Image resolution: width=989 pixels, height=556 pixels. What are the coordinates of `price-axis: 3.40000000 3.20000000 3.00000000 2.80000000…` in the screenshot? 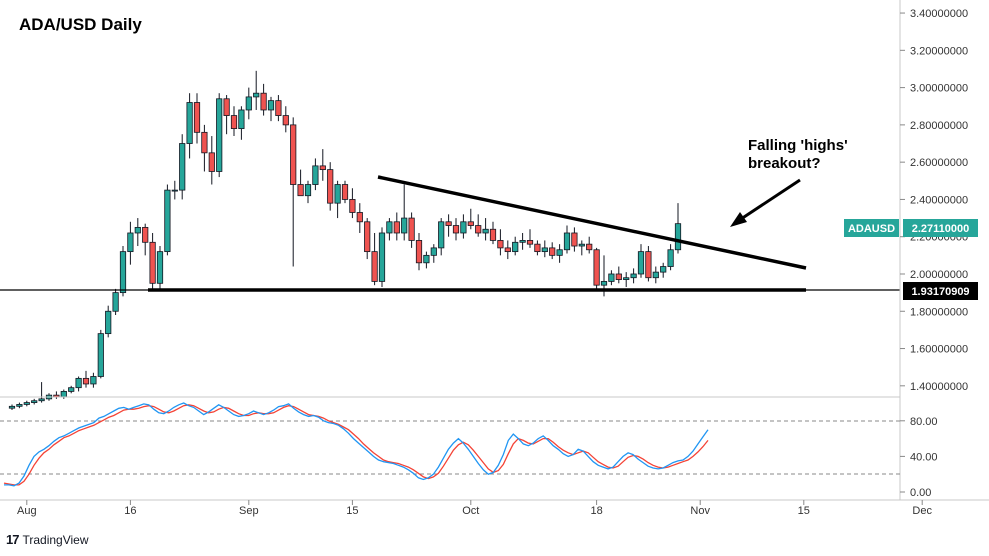 It's located at (934, 200).